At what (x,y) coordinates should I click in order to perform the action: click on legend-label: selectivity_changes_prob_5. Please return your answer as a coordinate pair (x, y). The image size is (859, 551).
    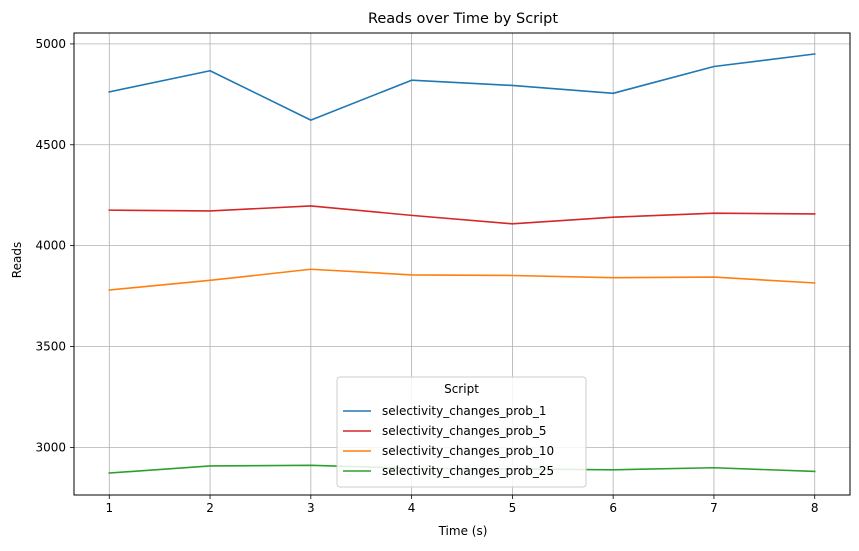
    Looking at the image, I should click on (464, 431).